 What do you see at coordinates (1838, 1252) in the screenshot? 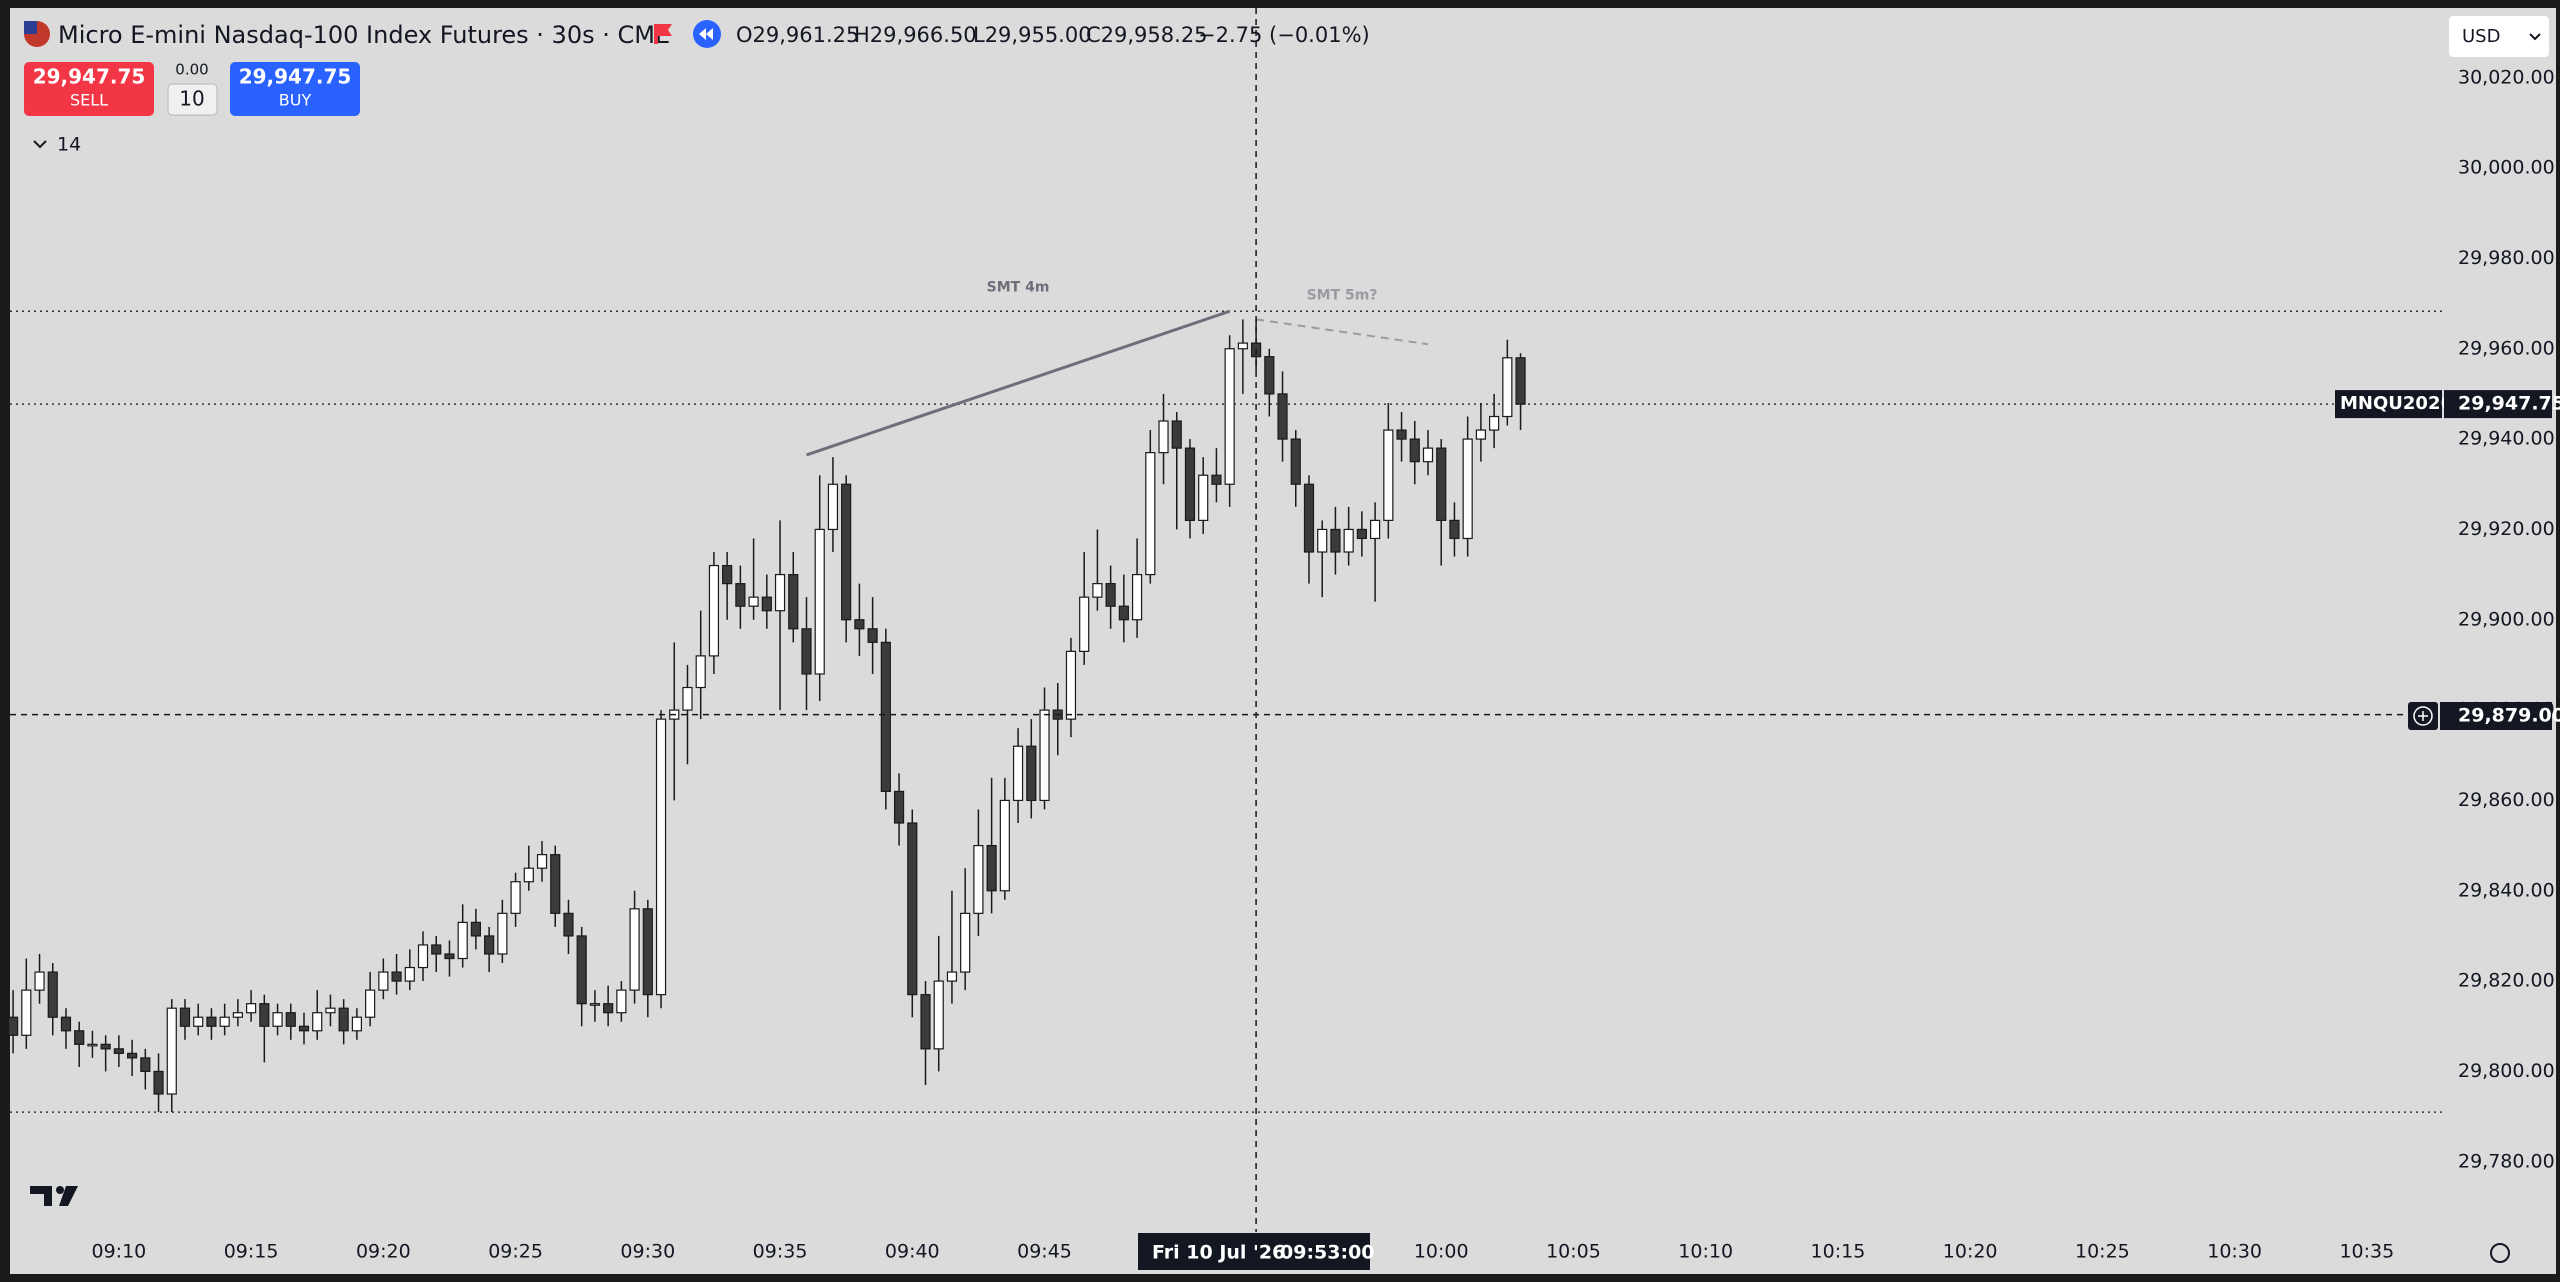
I see `x-tick-label: 10:15` at bounding box center [1838, 1252].